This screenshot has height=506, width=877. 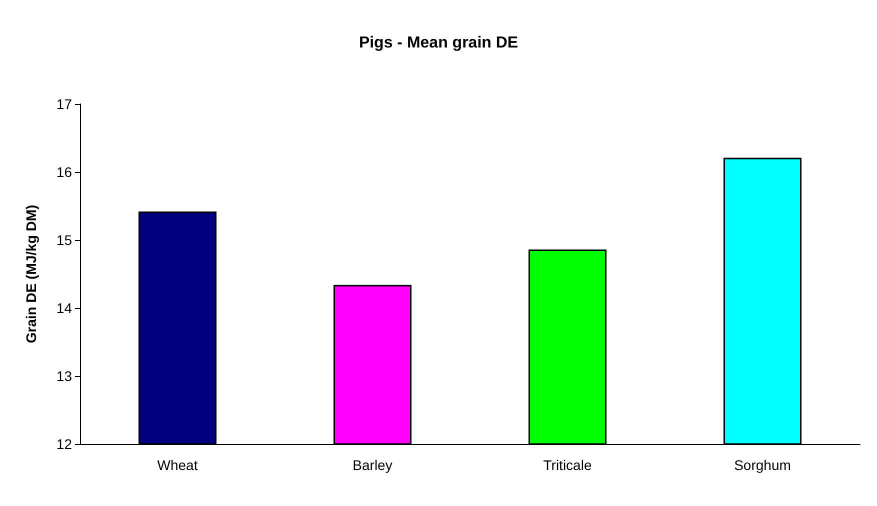 I want to click on y-tick-label: 15, so click(x=64, y=240).